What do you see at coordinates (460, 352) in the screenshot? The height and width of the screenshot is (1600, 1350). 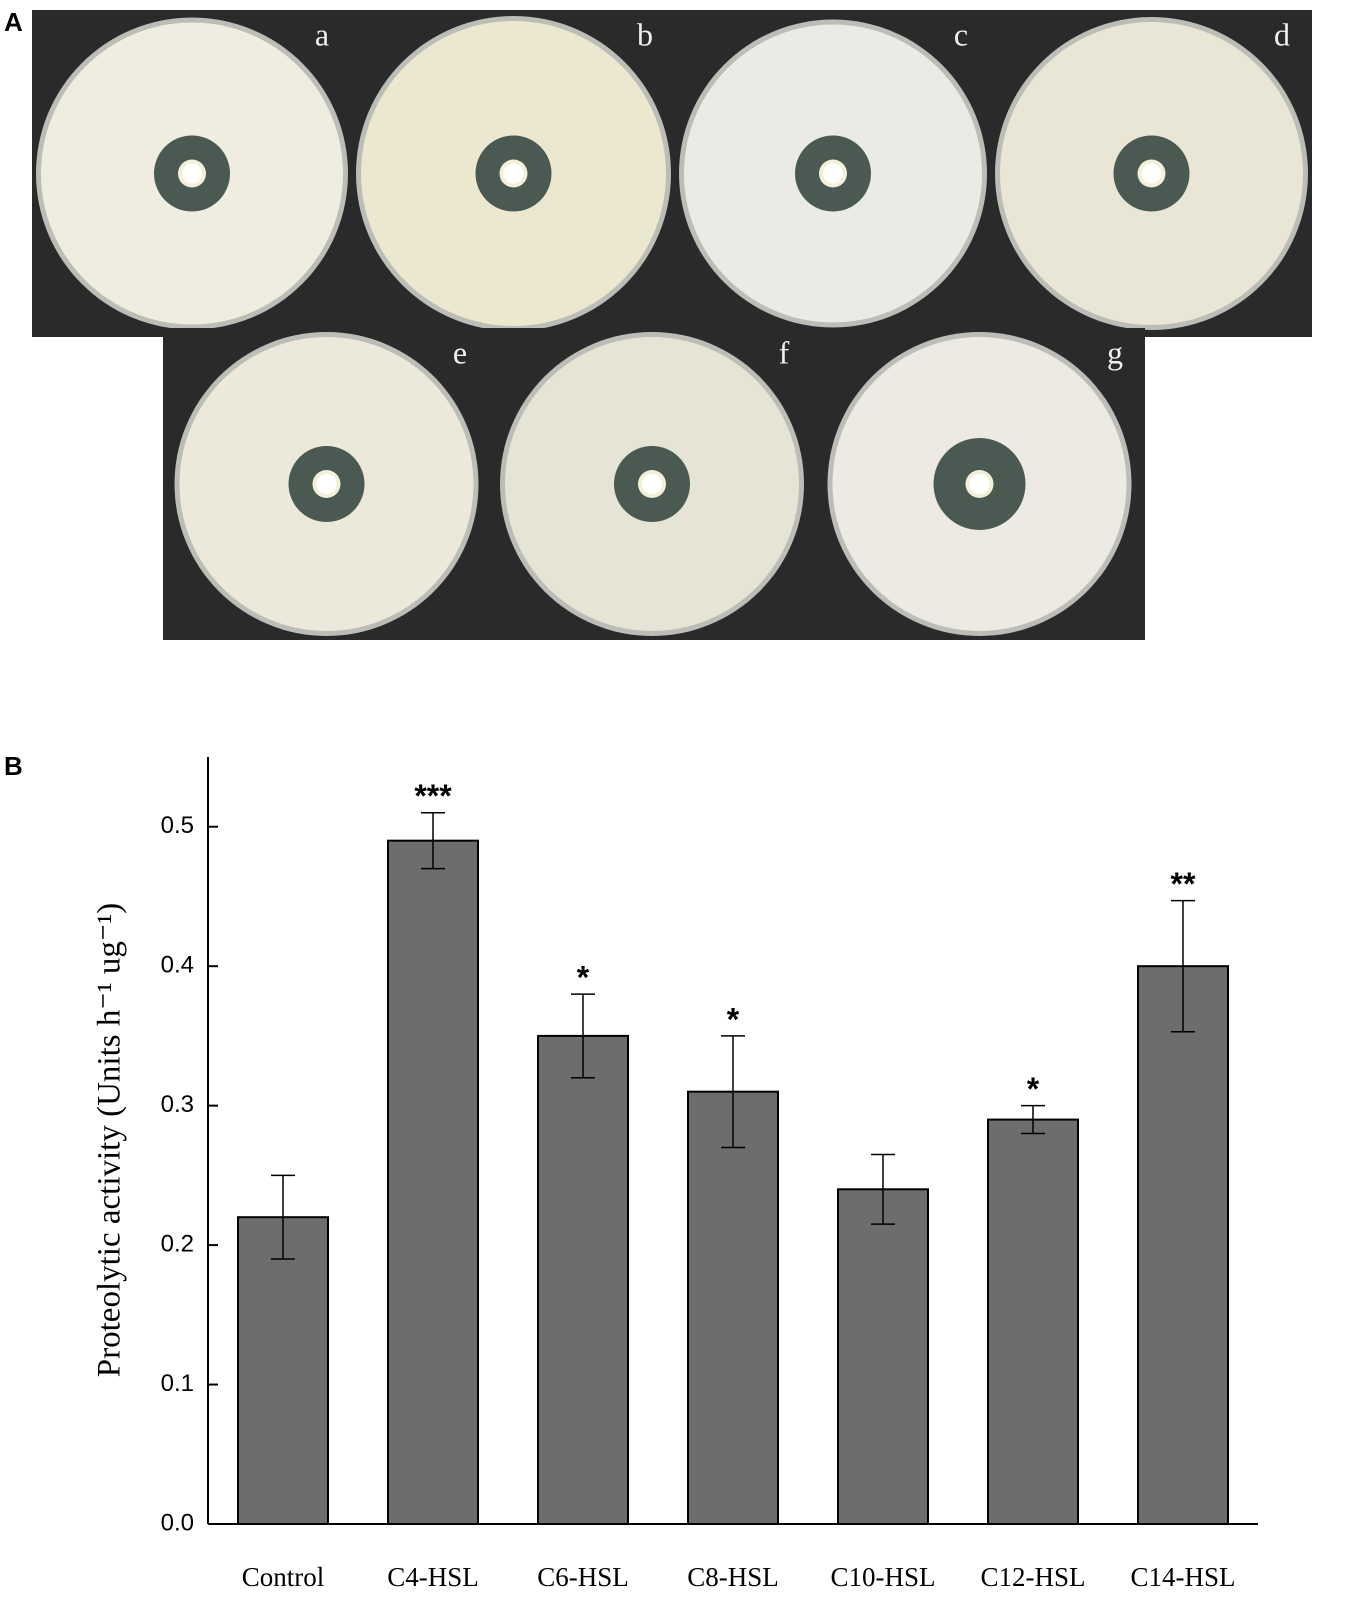 I see `plate-label: e` at bounding box center [460, 352].